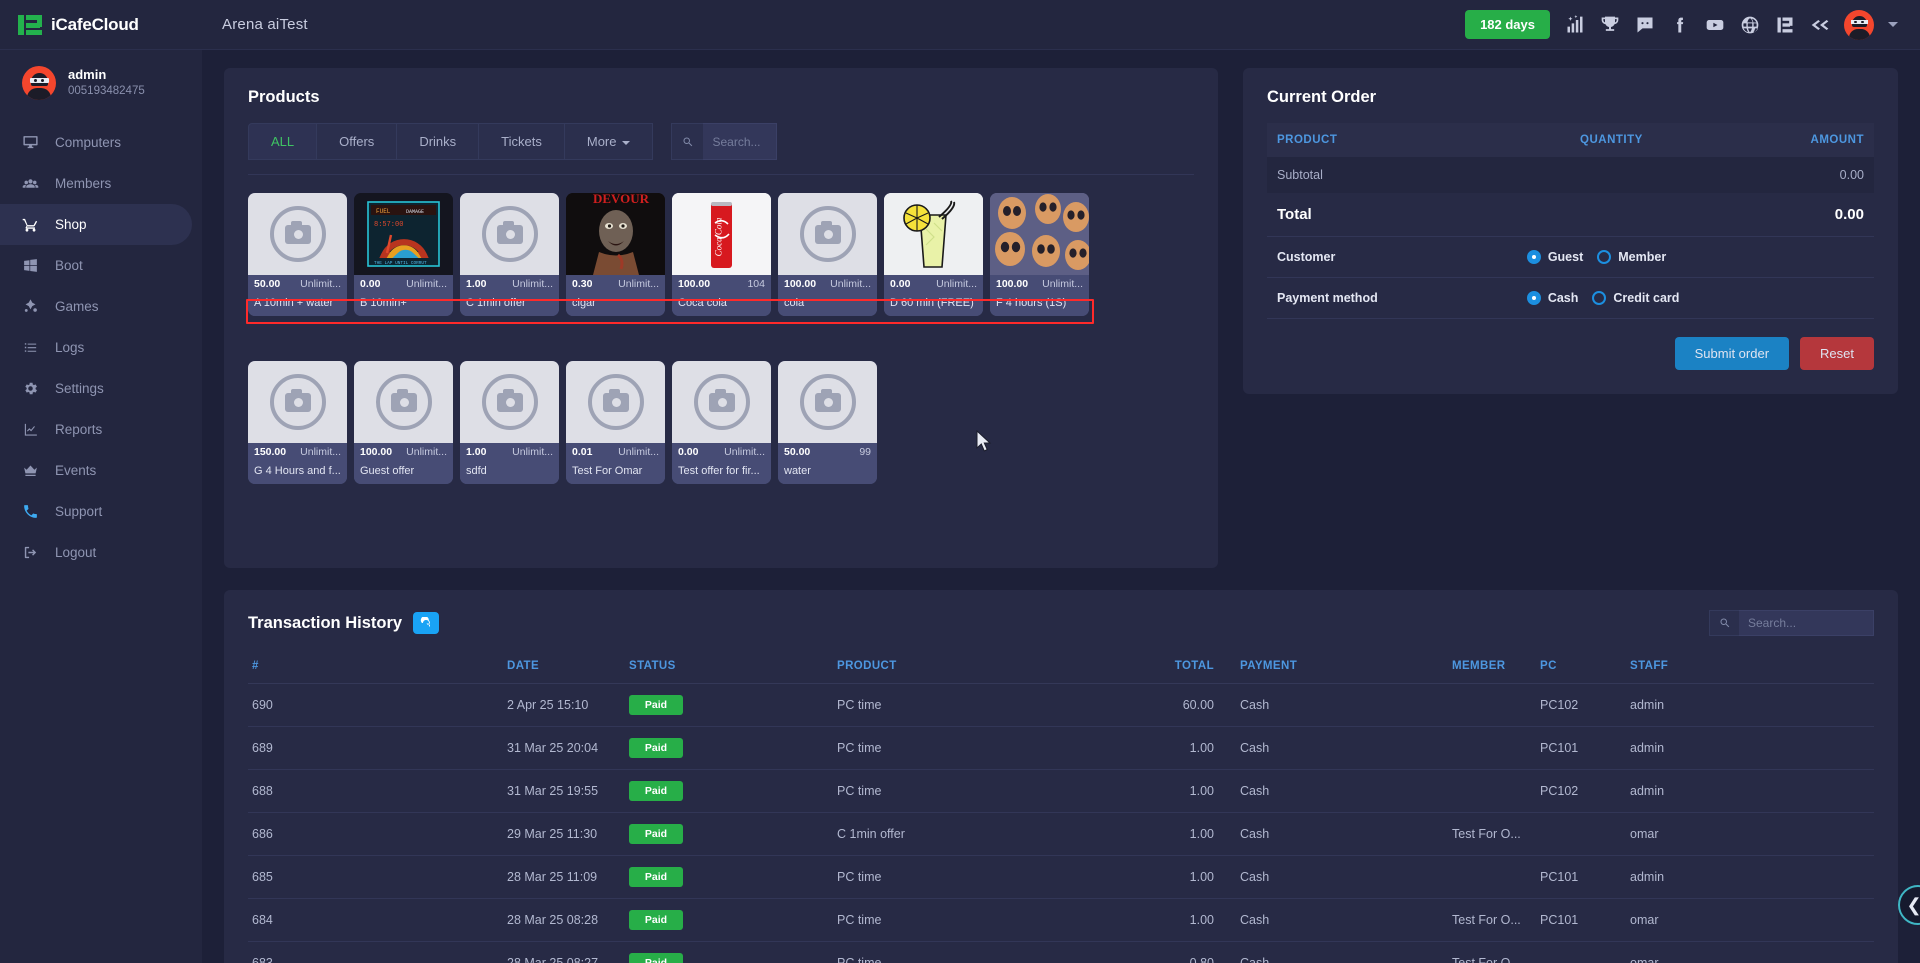 Image resolution: width=1920 pixels, height=963 pixels. What do you see at coordinates (1552, 298) in the screenshot?
I see `radio-cash: Cash` at bounding box center [1552, 298].